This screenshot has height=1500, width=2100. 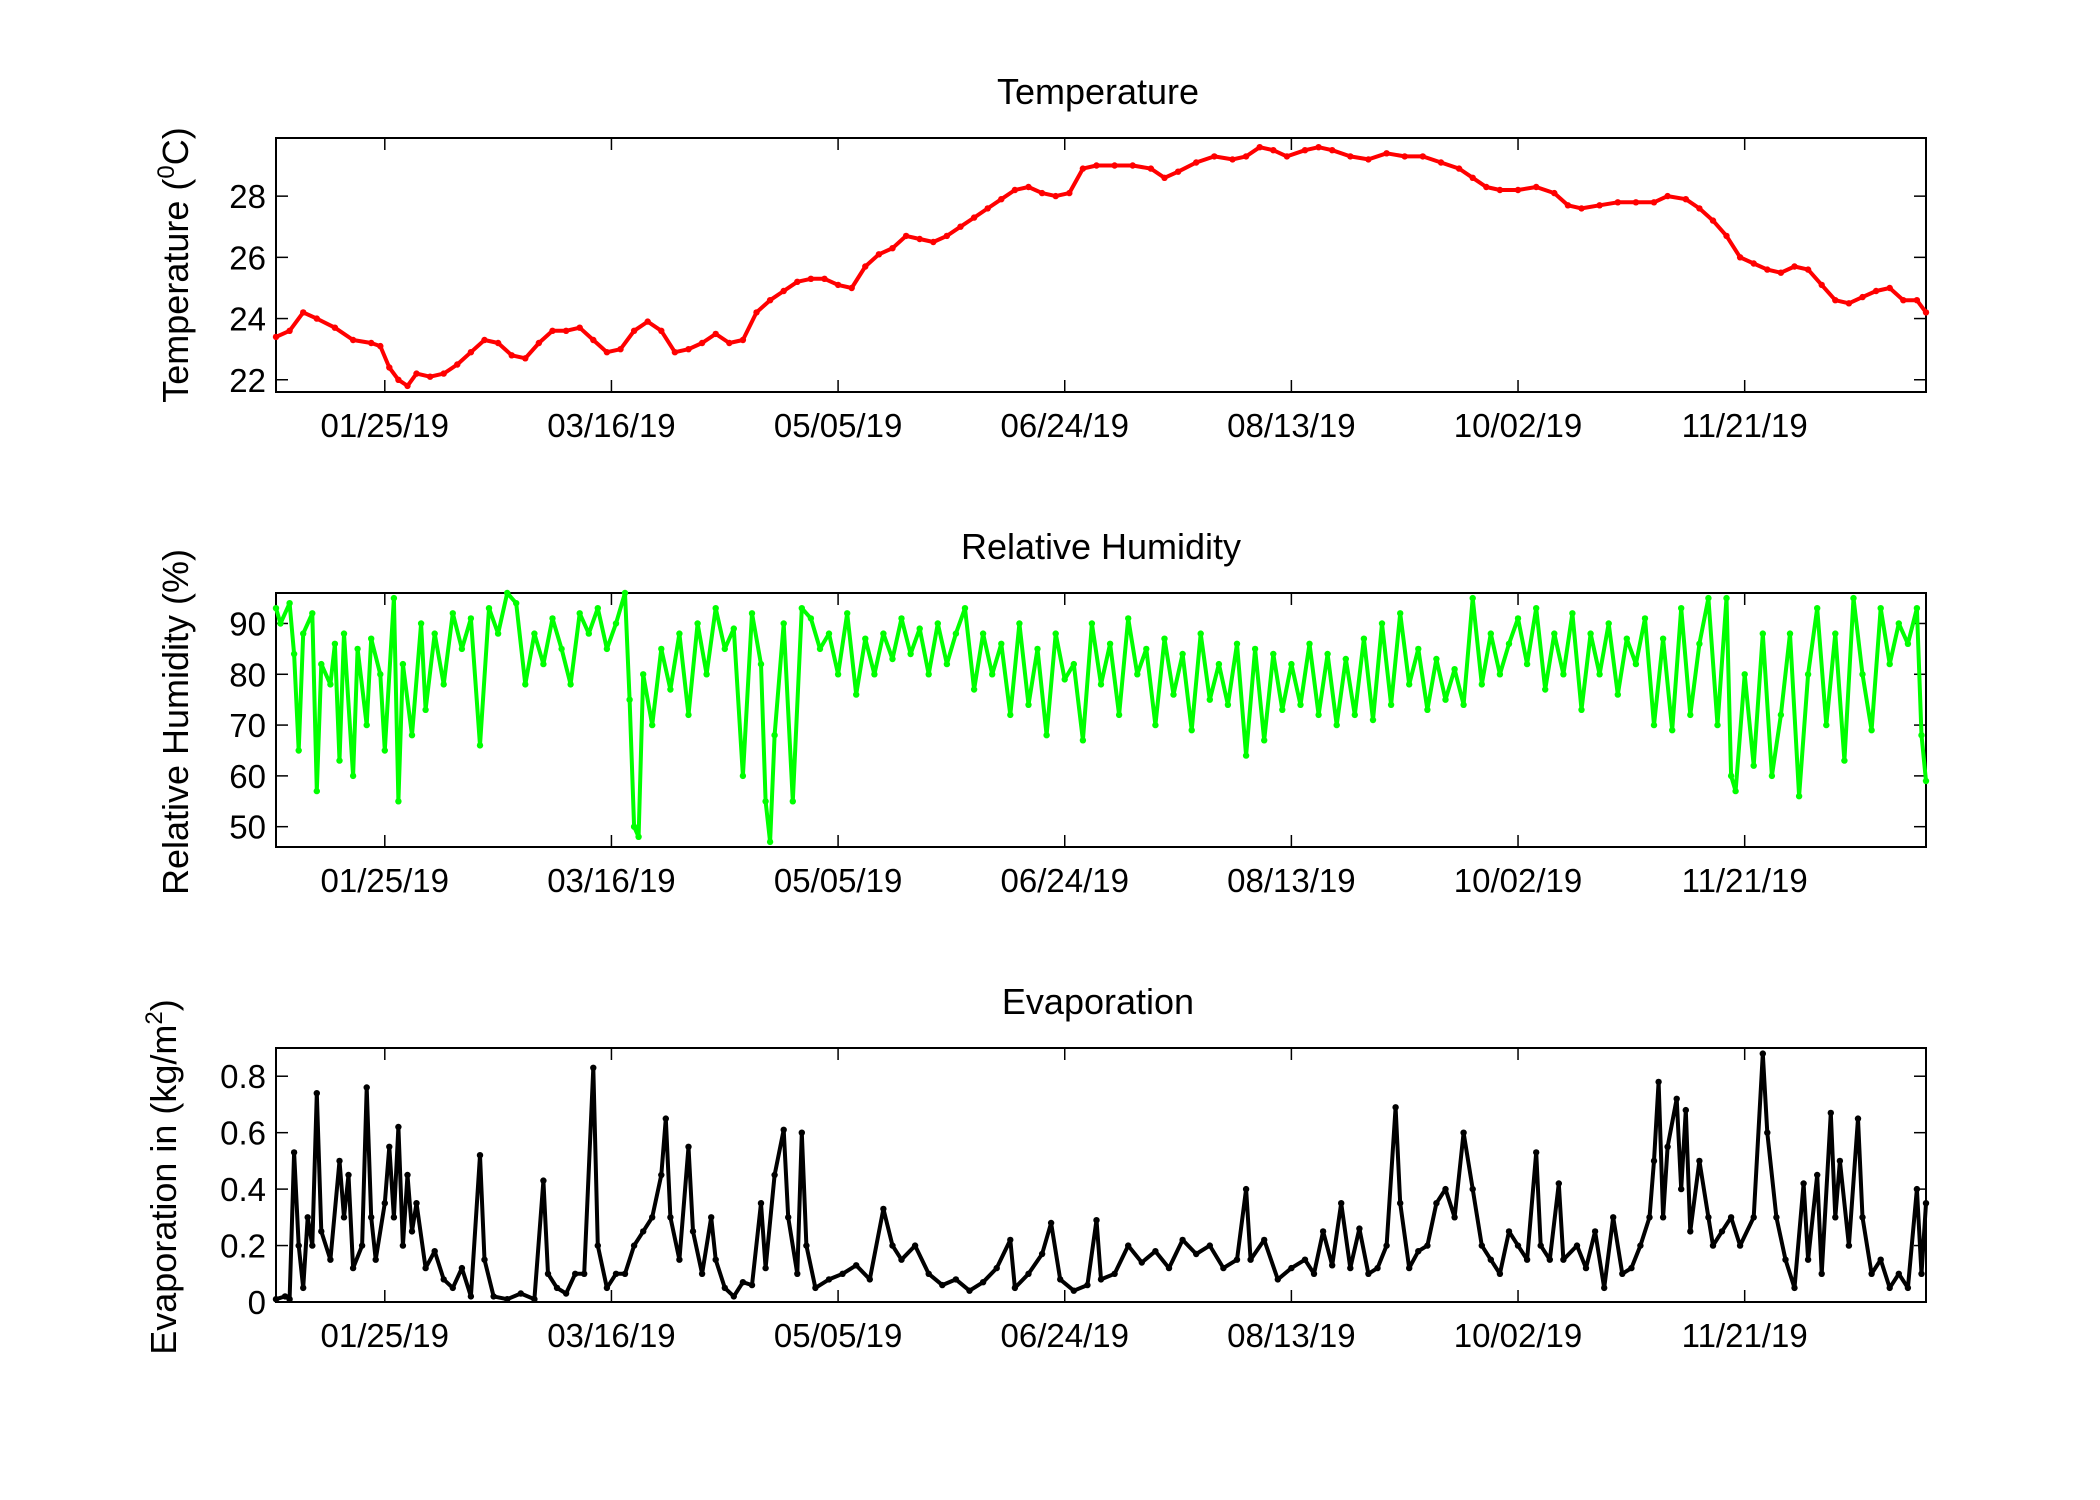 What do you see at coordinates (247, 827) in the screenshot?
I see `y-tick-label: 50` at bounding box center [247, 827].